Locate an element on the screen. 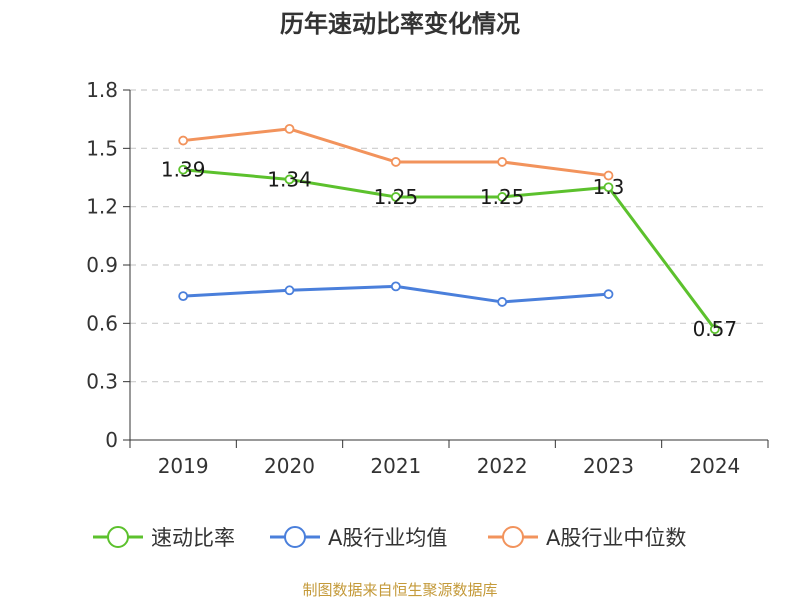 This screenshot has height=600, width=800. series-line is located at coordinates (396, 152).